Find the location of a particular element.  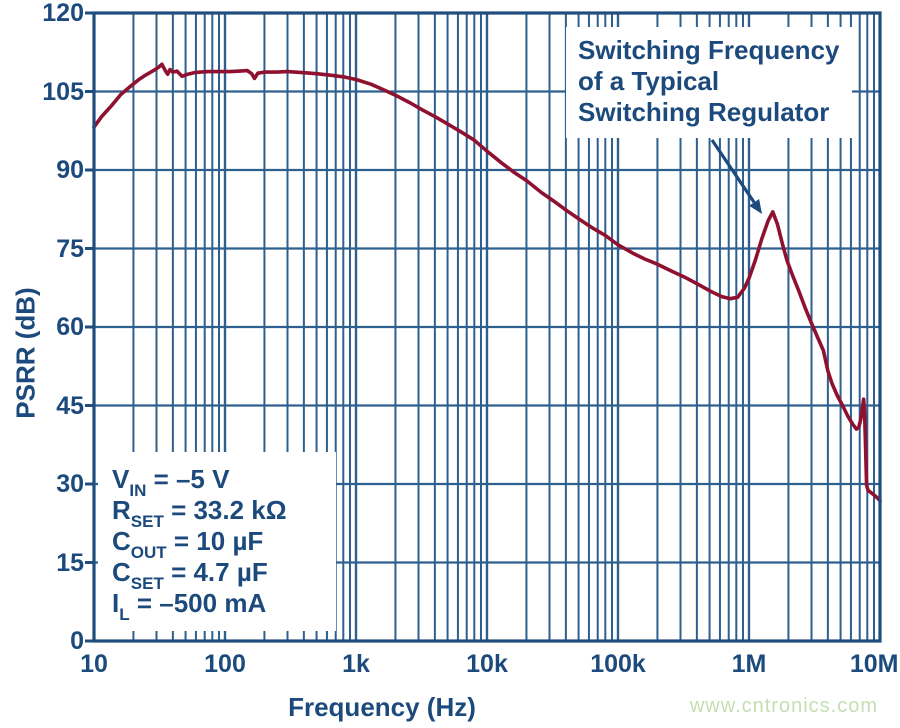

y-tick-label-90: 90 is located at coordinates (70, 170).